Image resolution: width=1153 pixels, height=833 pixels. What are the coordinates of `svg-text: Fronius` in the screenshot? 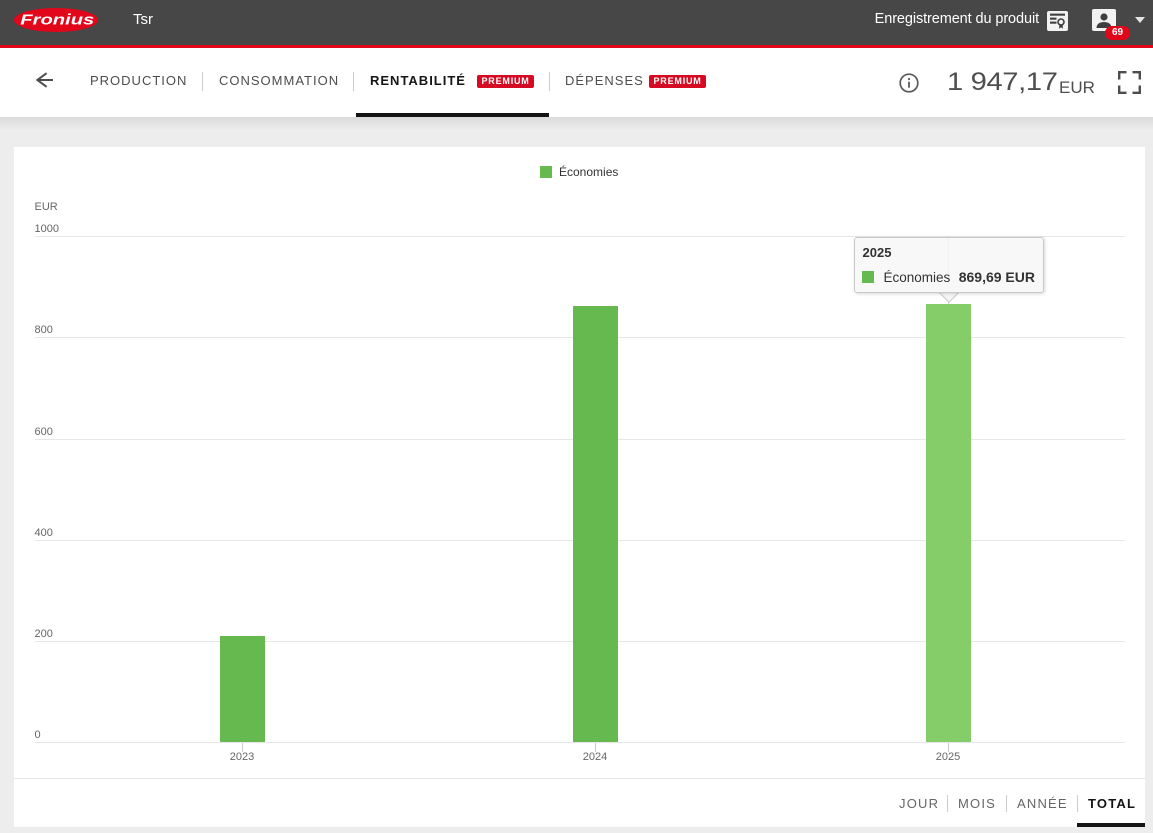 It's located at (57, 21).